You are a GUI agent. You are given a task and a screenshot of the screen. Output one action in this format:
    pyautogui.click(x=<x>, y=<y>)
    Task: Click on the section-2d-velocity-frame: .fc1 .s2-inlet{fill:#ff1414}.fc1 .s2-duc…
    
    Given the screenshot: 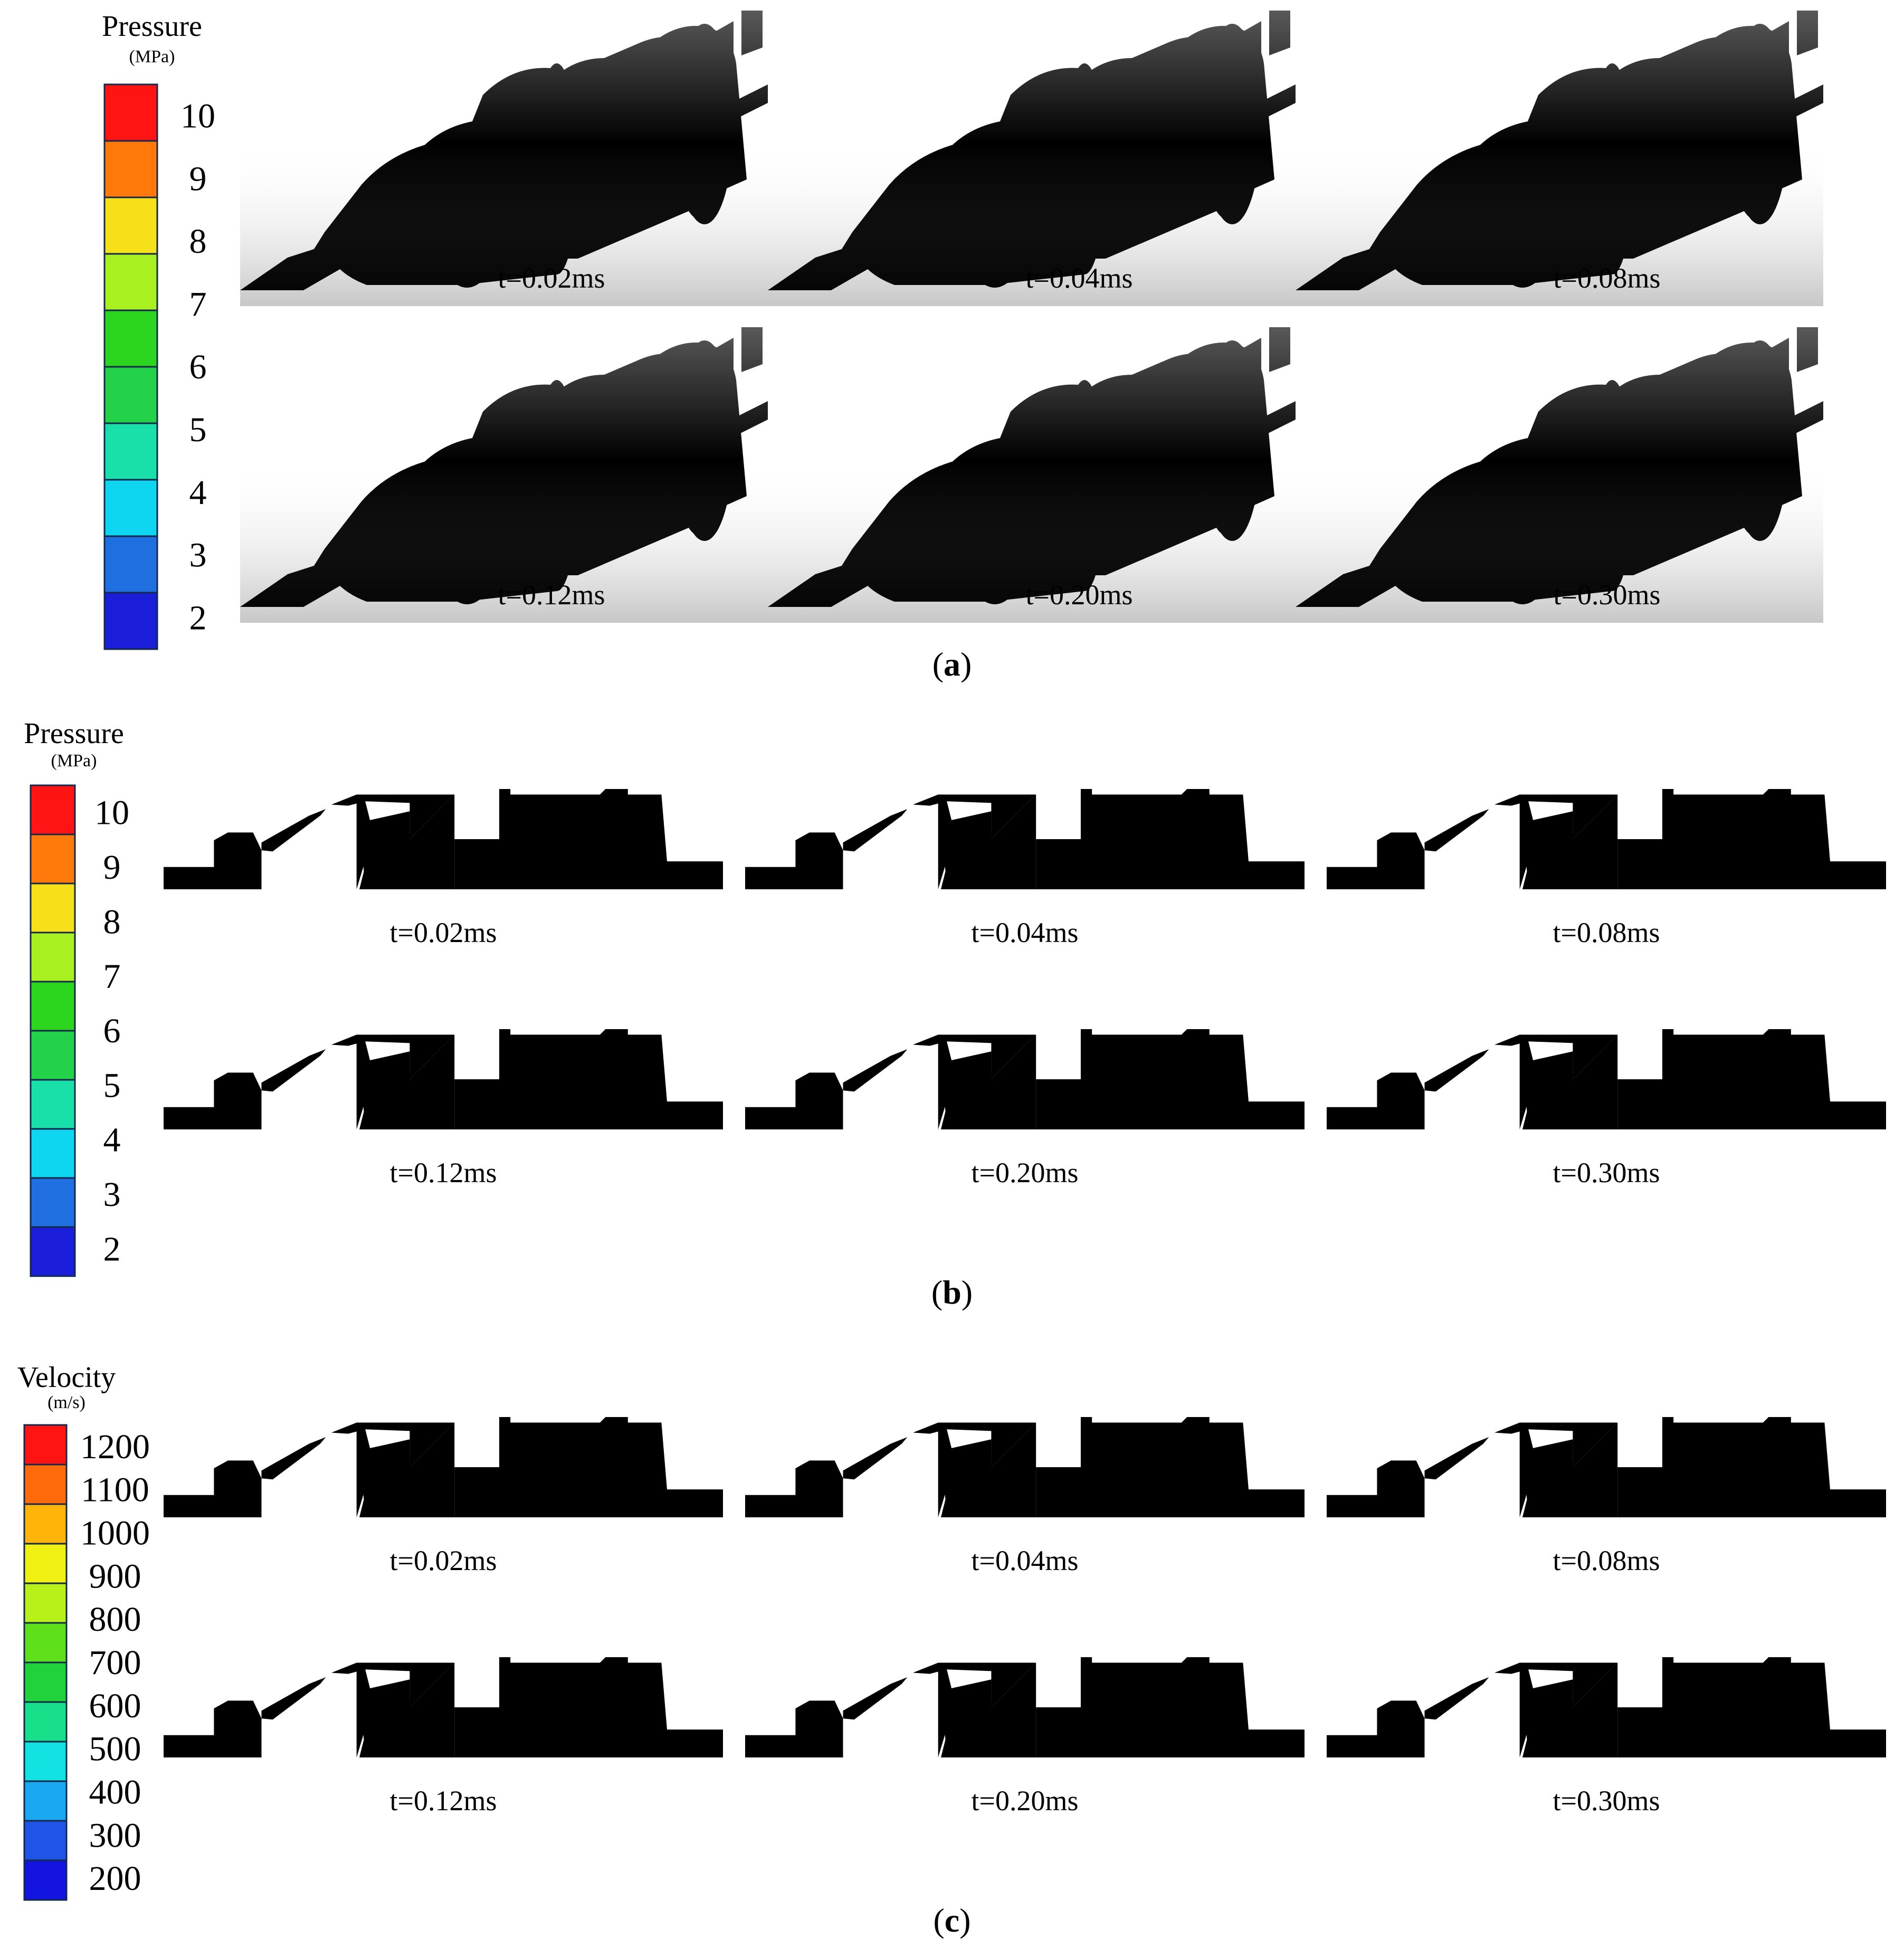 What is the action you would take?
    pyautogui.click(x=1025, y=1496)
    